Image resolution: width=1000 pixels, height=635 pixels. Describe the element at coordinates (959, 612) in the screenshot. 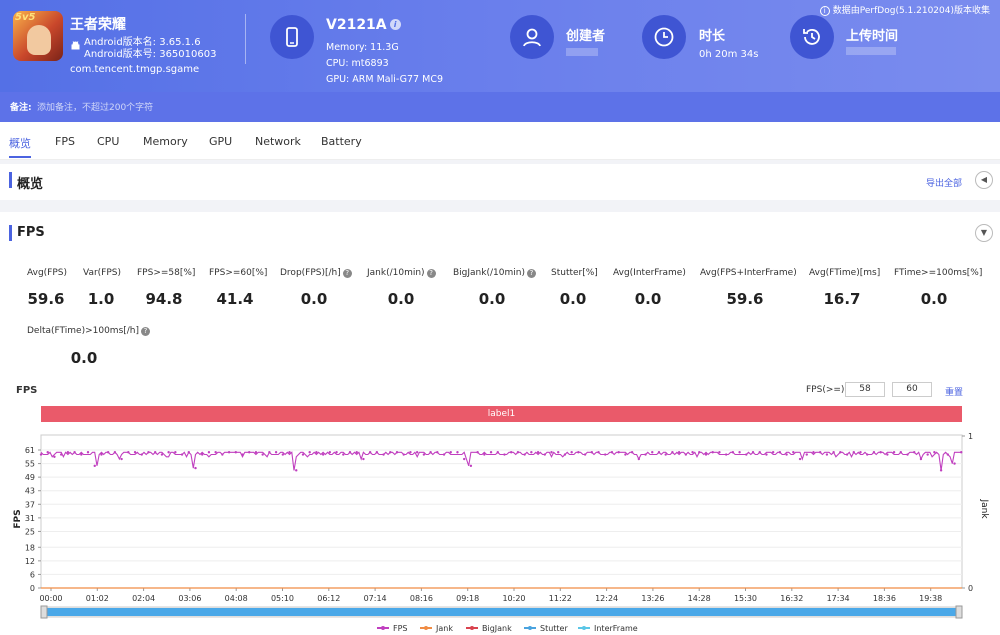

I see `range-handle-right` at that location.